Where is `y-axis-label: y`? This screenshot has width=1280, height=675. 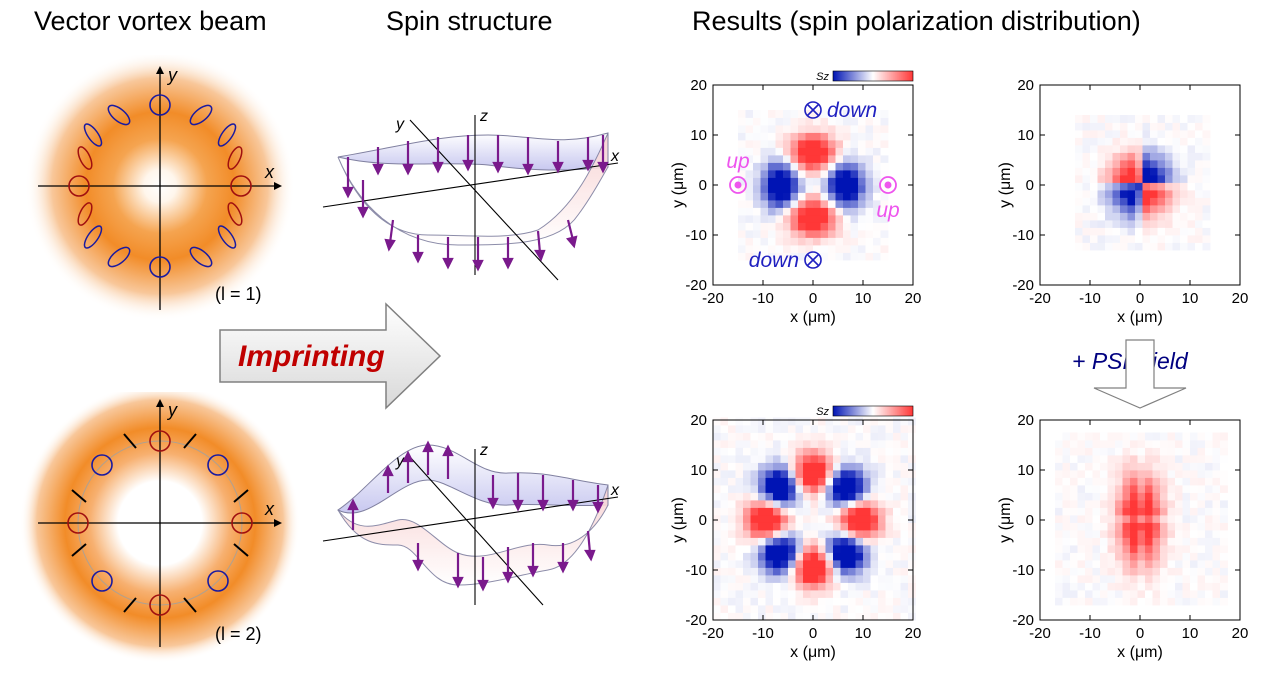 y-axis-label: y is located at coordinates (400, 461).